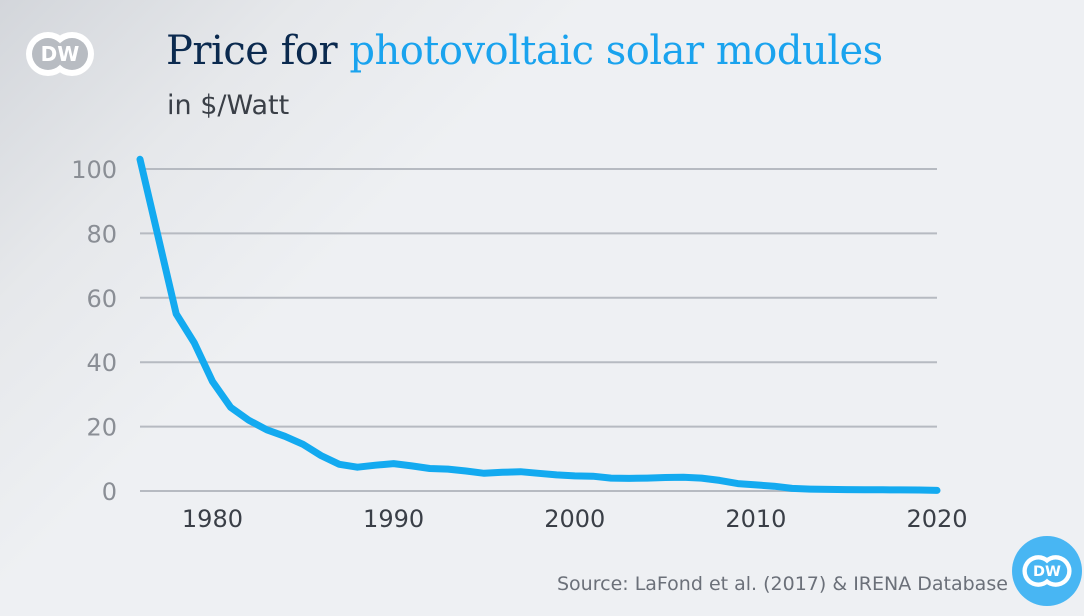  I want to click on x-tick-label: 2020, so click(936, 519).